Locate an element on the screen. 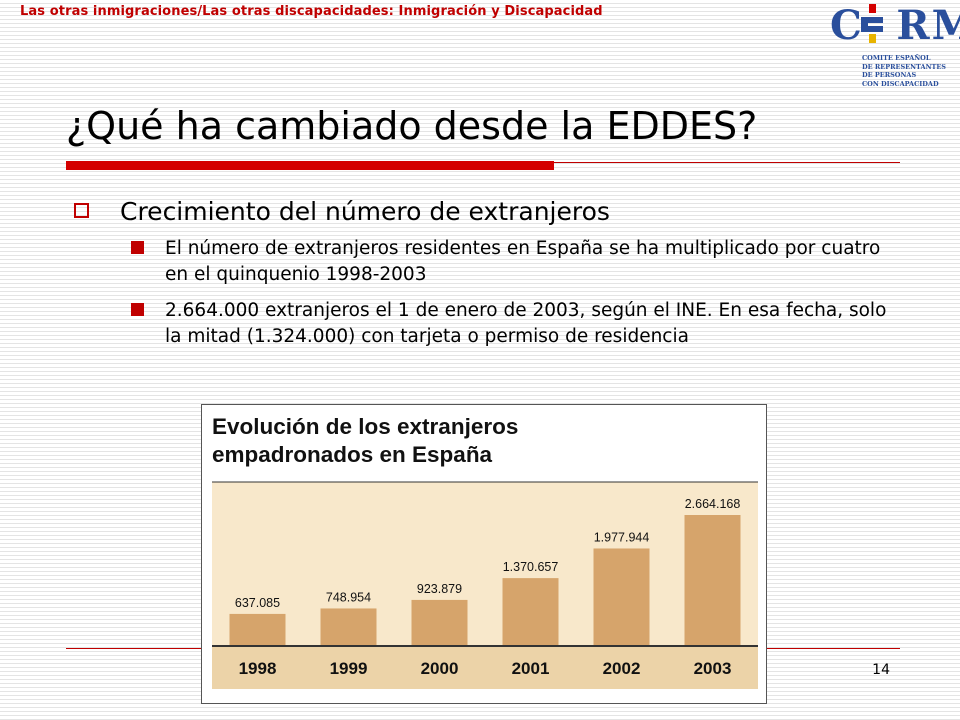 The width and height of the screenshot is (960, 720). bar-value-label: 637.085 is located at coordinates (257, 603).